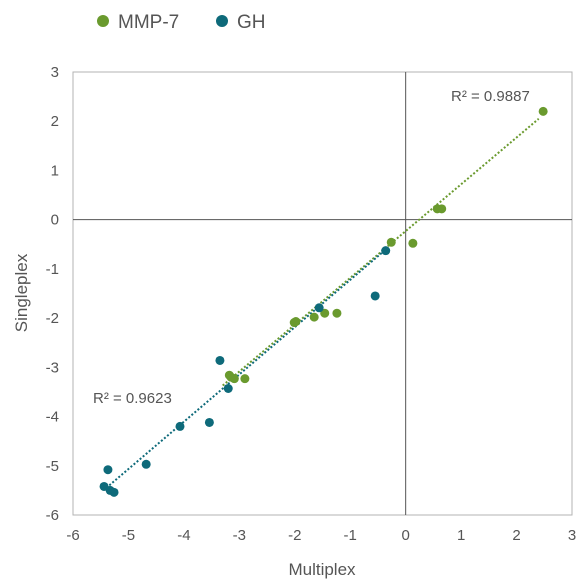 The height and width of the screenshot is (579, 580). I want to click on legend: MMP-7 GH, so click(181, 22).